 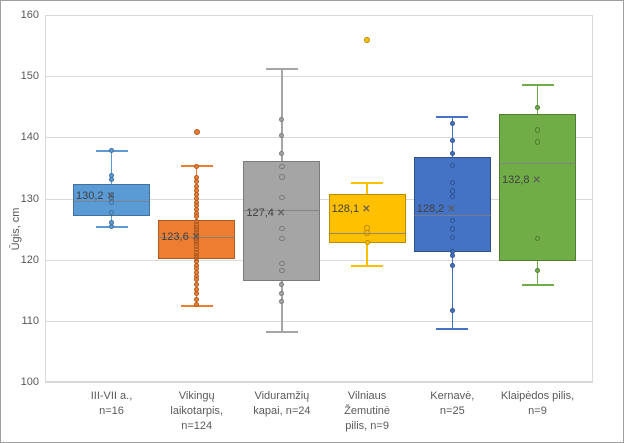 I want to click on category-label-line: pilis, n=9, so click(x=367, y=426).